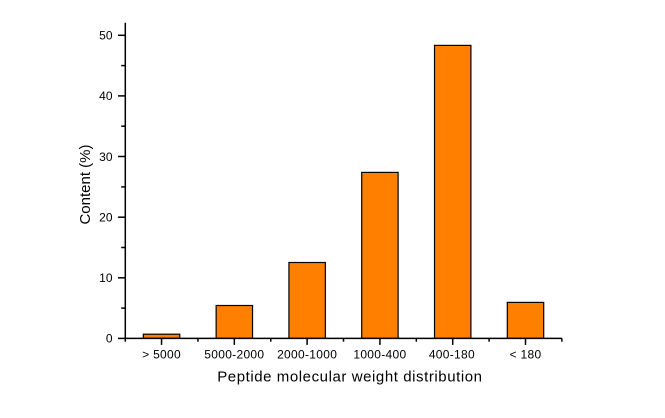 This screenshot has width=665, height=418. I want to click on svg-text: 1000-400, so click(379, 355).